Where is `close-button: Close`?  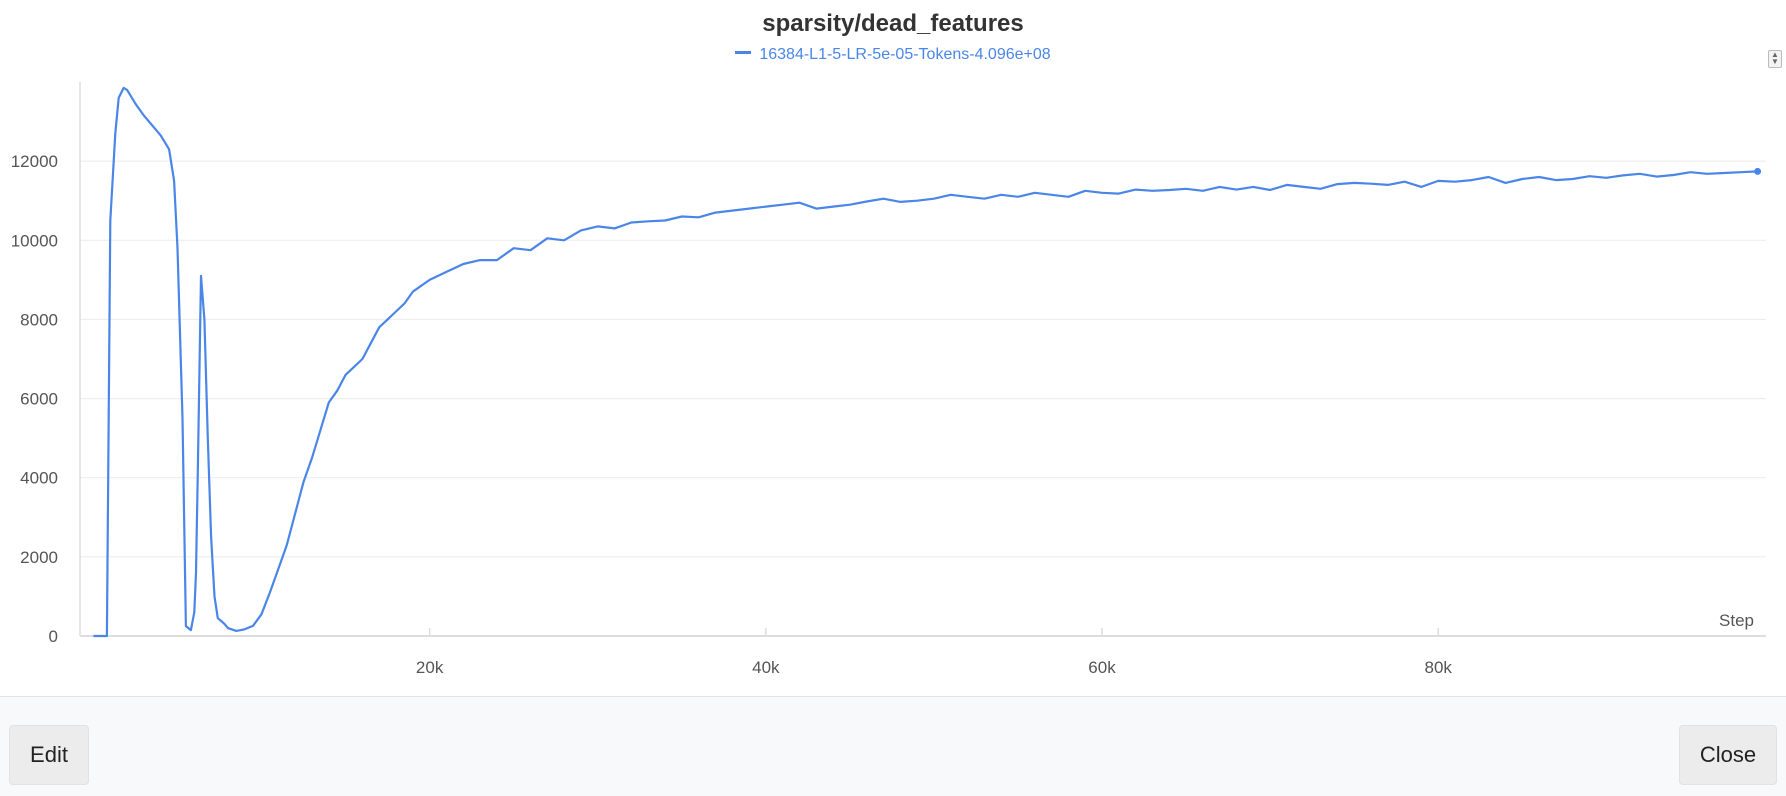
close-button: Close is located at coordinates (1728, 755).